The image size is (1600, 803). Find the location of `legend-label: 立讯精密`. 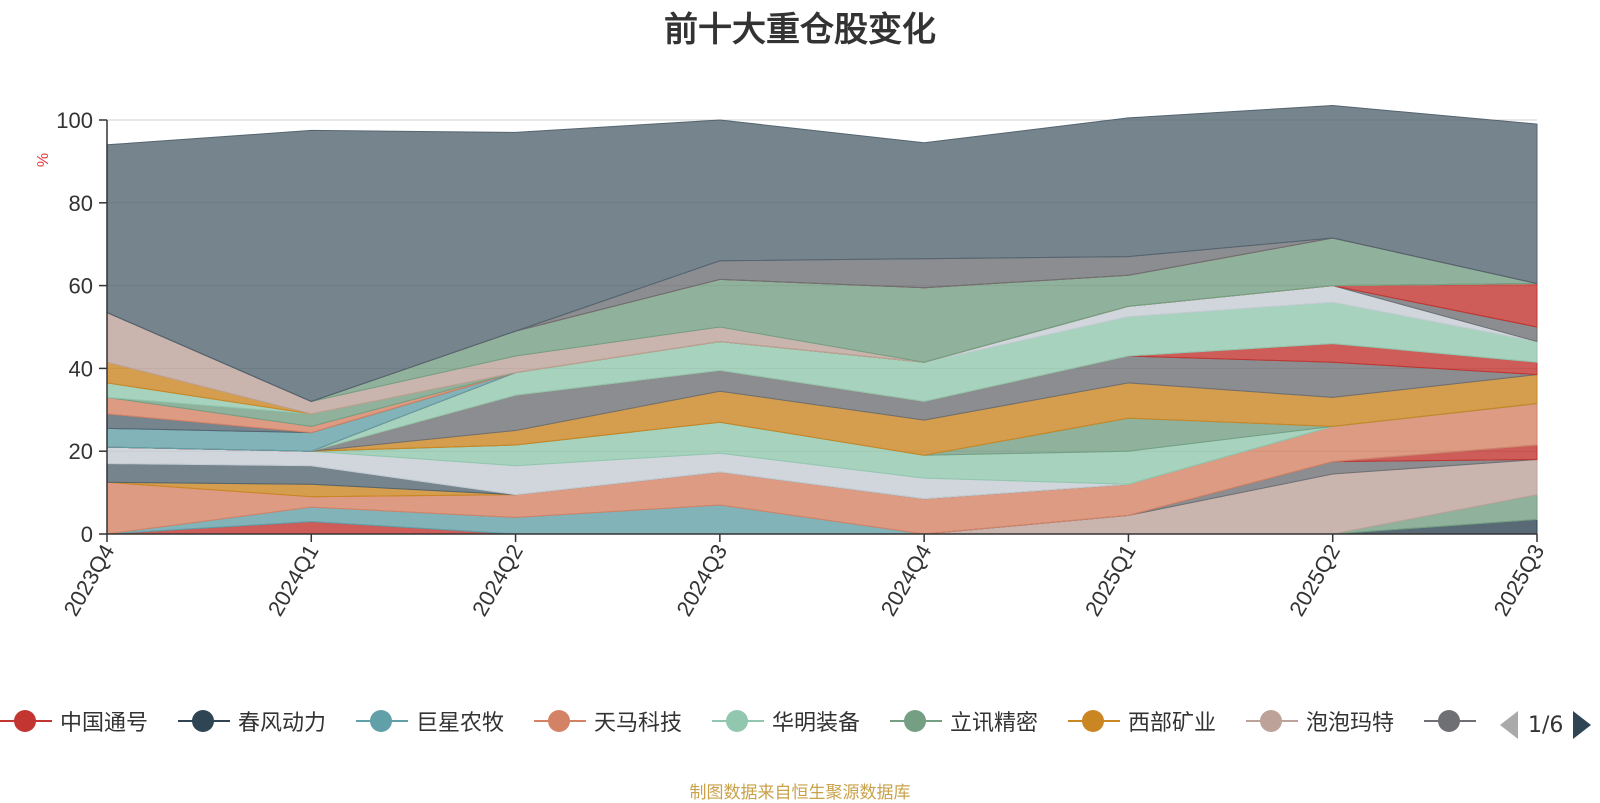

legend-label: 立讯精密 is located at coordinates (994, 723).